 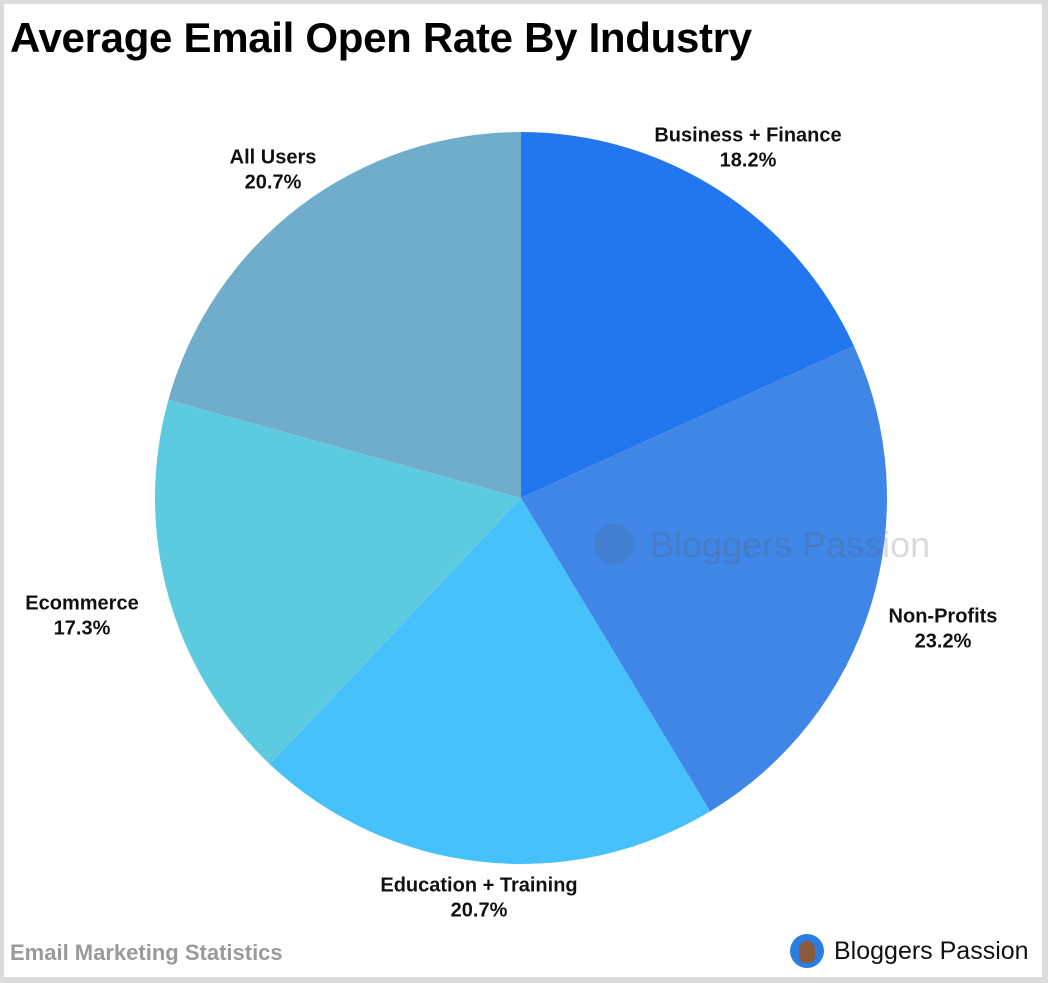 What do you see at coordinates (81, 603) in the screenshot?
I see `slice-category-label: Ecommerce` at bounding box center [81, 603].